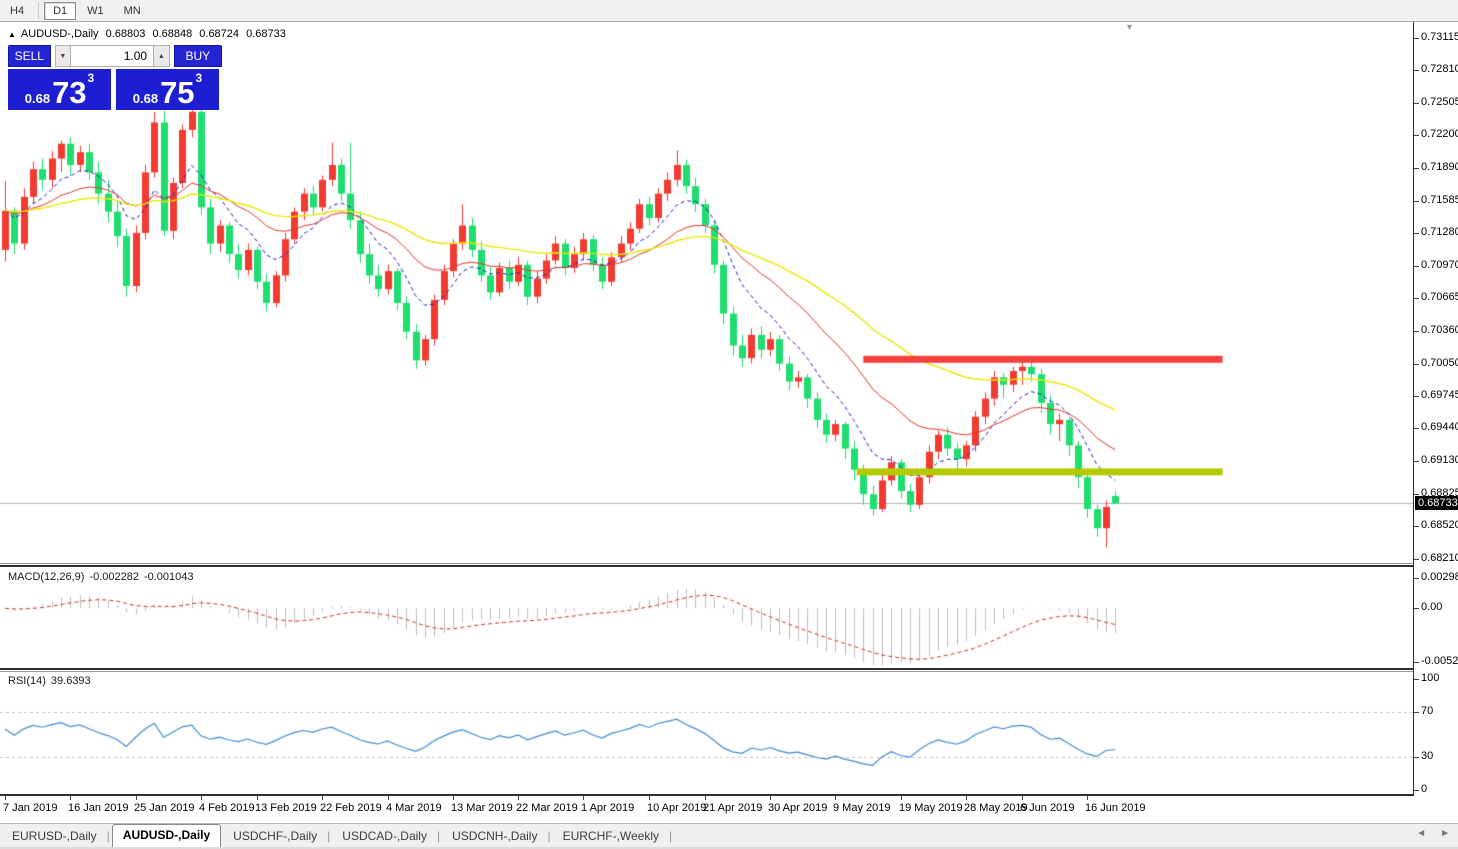 This screenshot has height=849, width=1458. What do you see at coordinates (1439, 330) in the screenshot?
I see `price-tick-label: 0.70360` at bounding box center [1439, 330].